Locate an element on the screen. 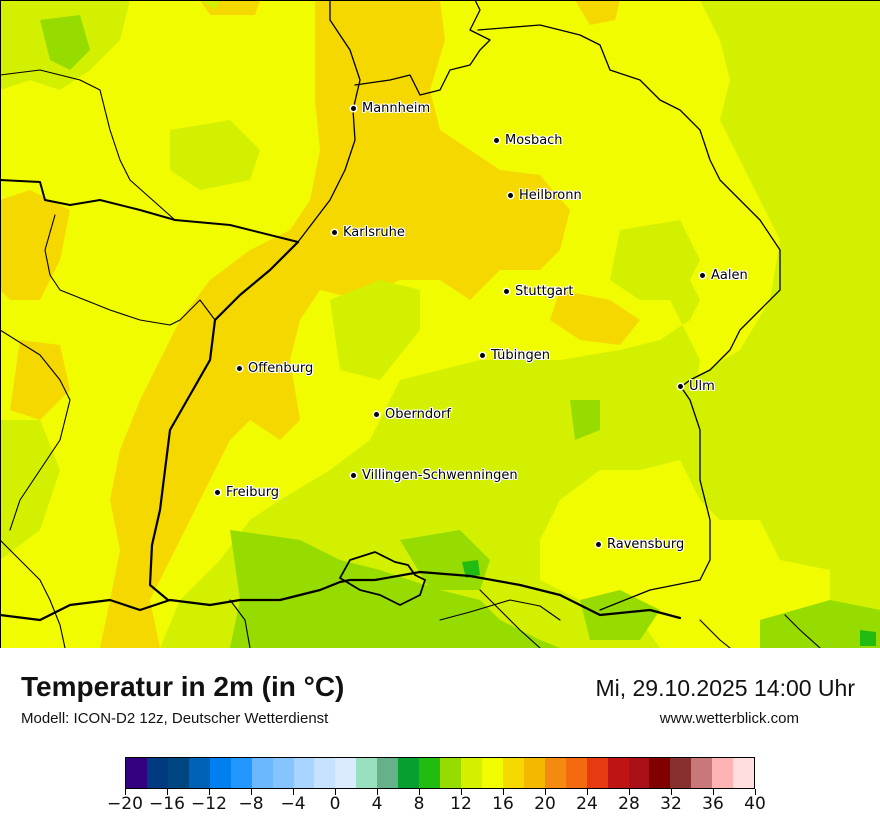  city-marker: Ulm is located at coordinates (696, 386).